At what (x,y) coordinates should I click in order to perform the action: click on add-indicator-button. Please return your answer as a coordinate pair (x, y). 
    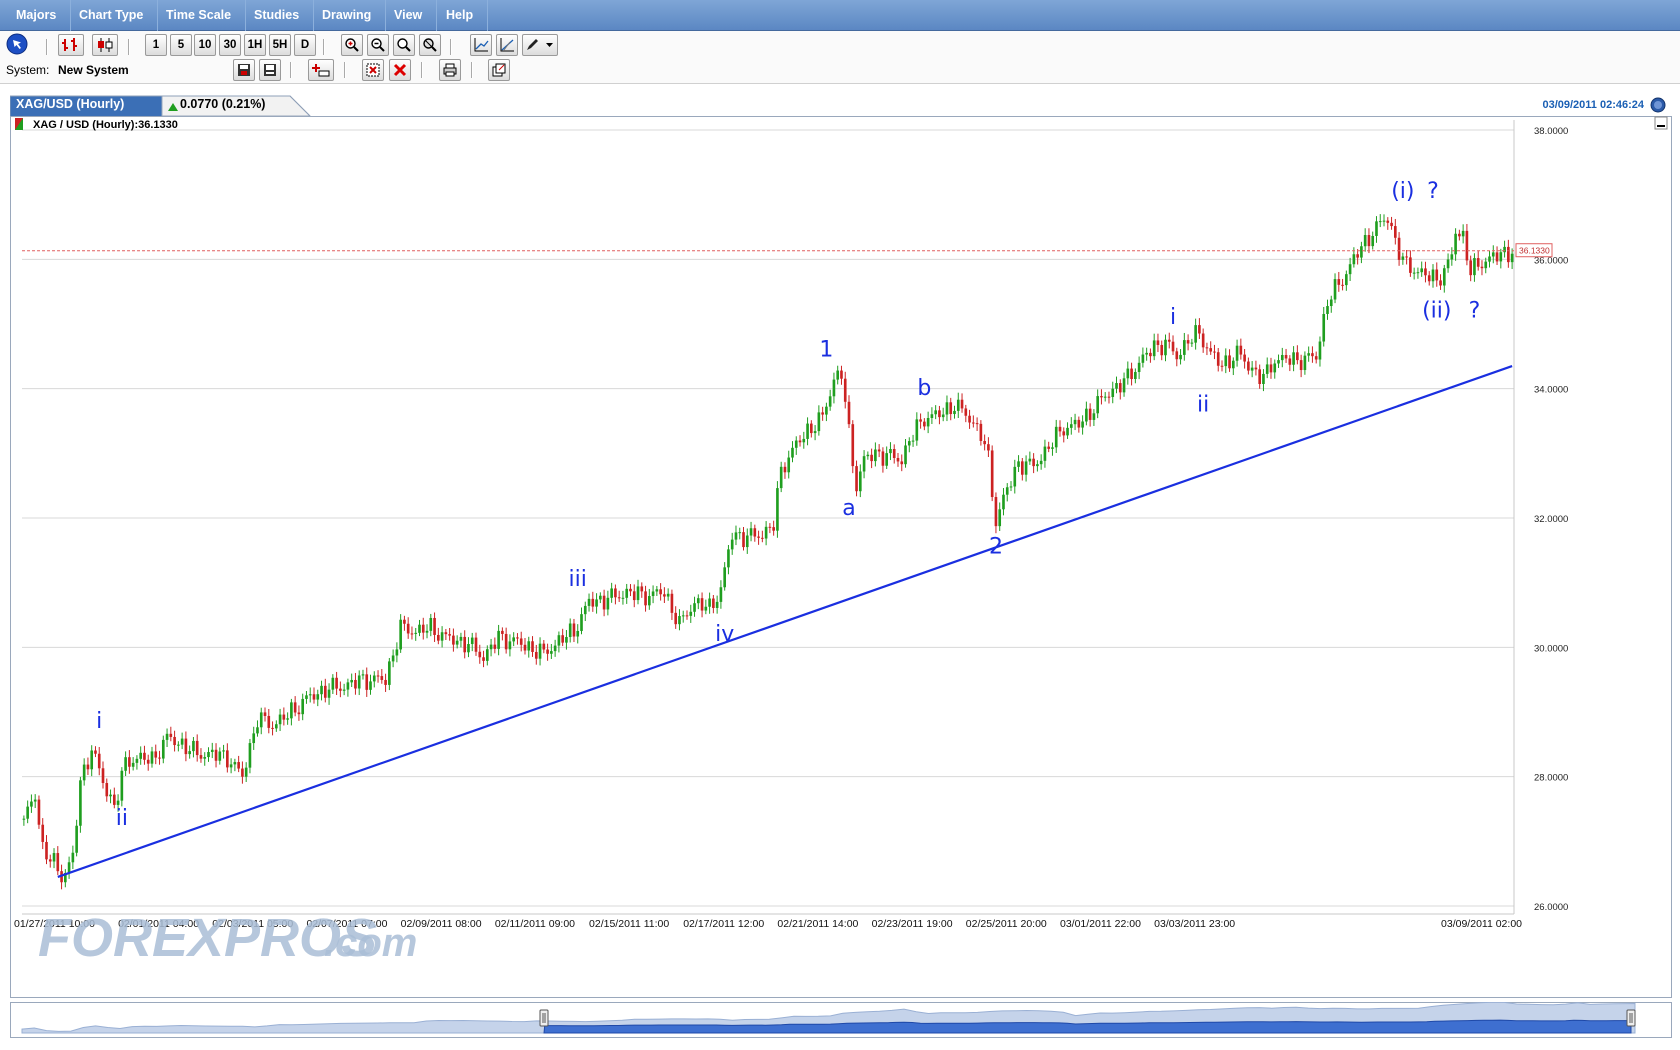
    Looking at the image, I should click on (321, 70).